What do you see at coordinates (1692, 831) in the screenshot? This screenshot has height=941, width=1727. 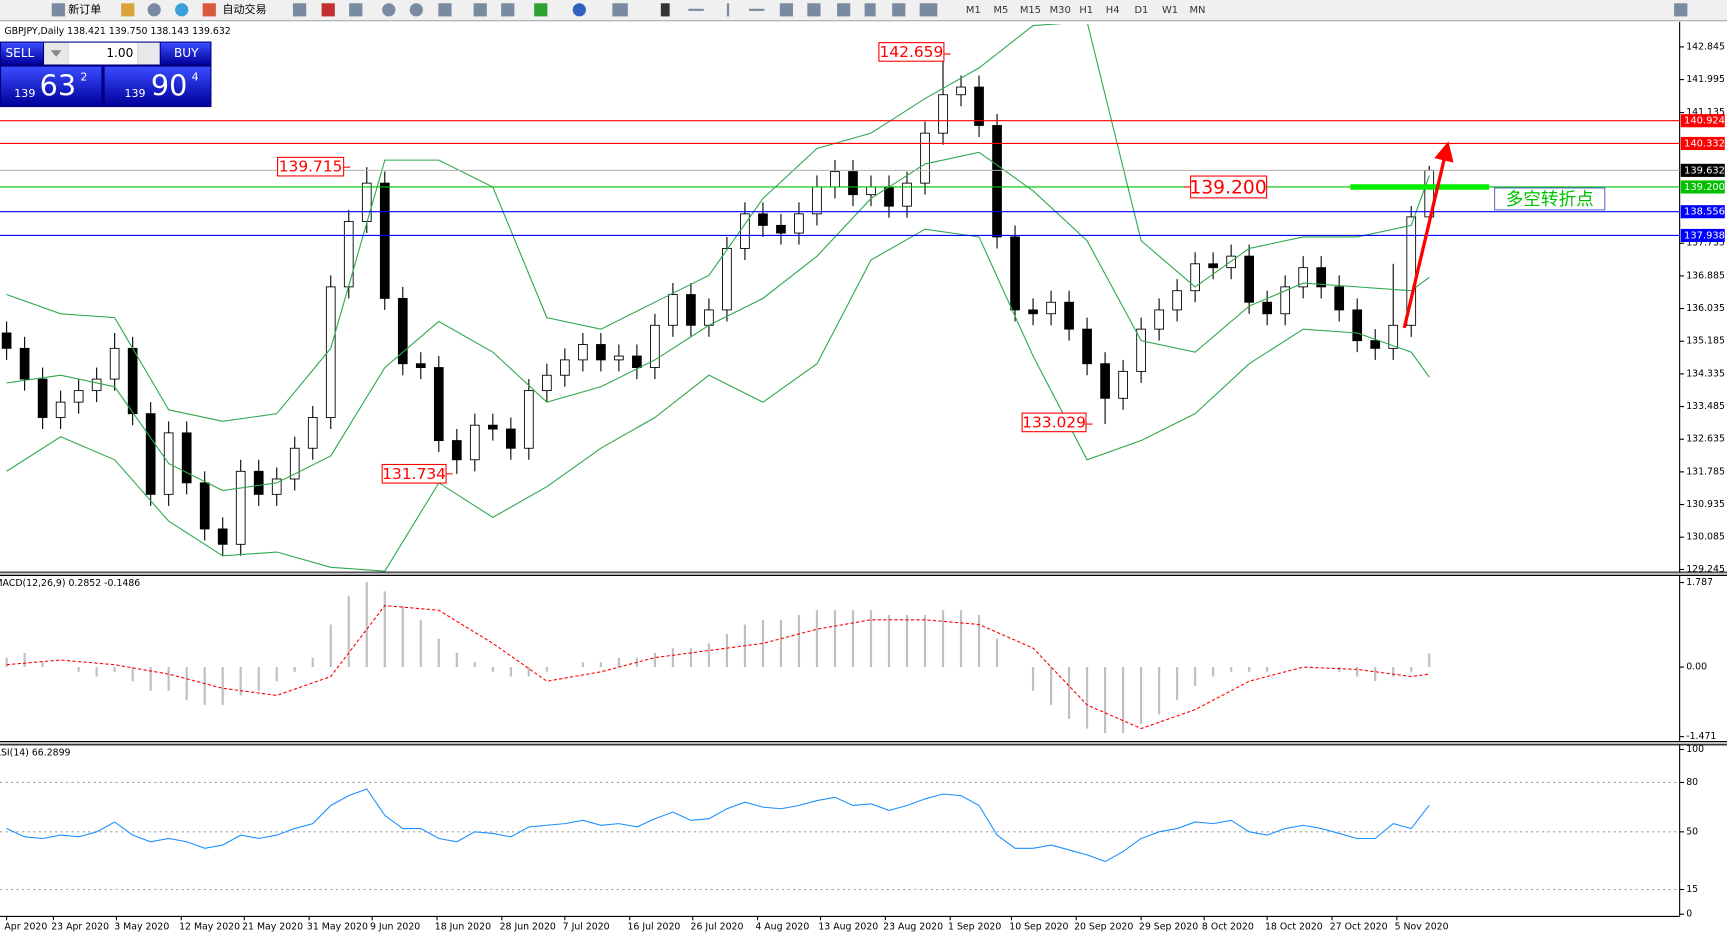 I see `y-tick-label: 50` at bounding box center [1692, 831].